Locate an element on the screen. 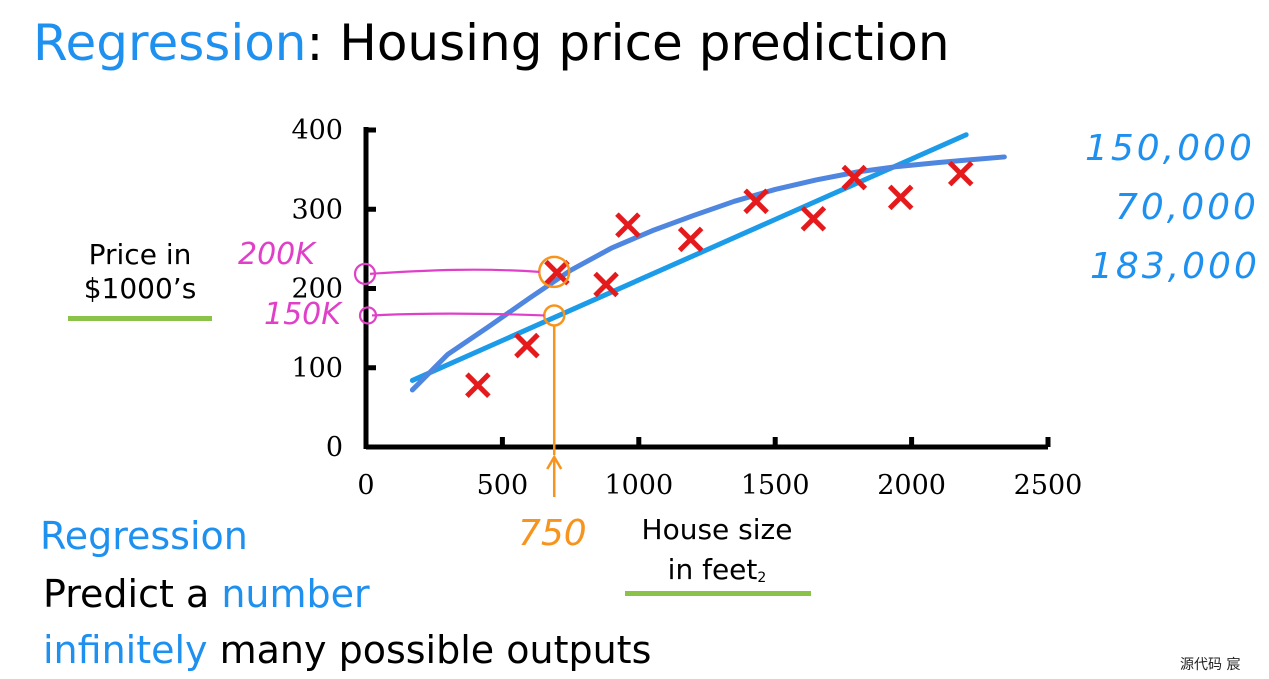 The width and height of the screenshot is (1269, 679). x-axis-label-line2: in feet2 is located at coordinates (717, 570).